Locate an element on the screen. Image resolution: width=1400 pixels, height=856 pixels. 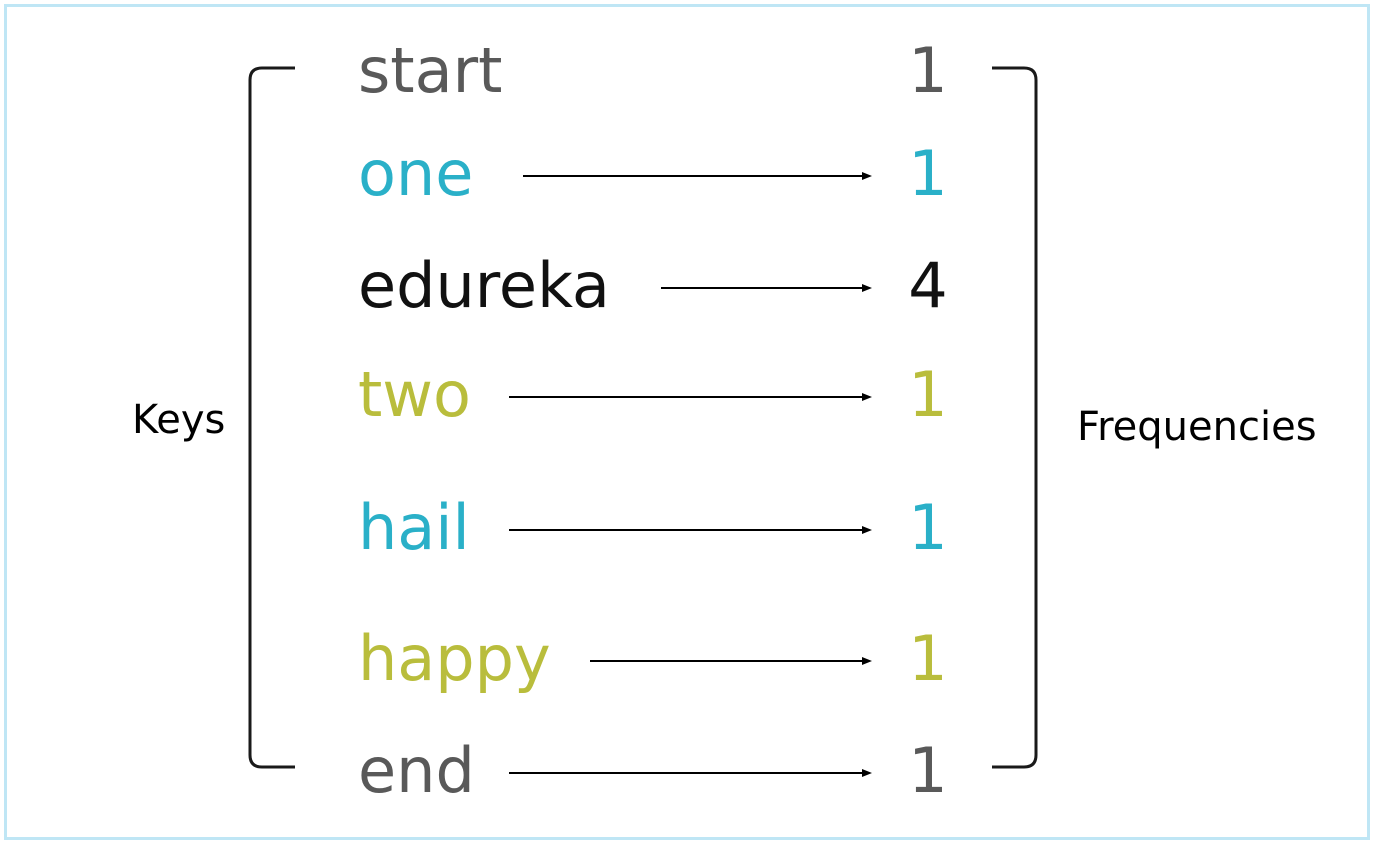
row-happy: happy 1 is located at coordinates (653, 658).